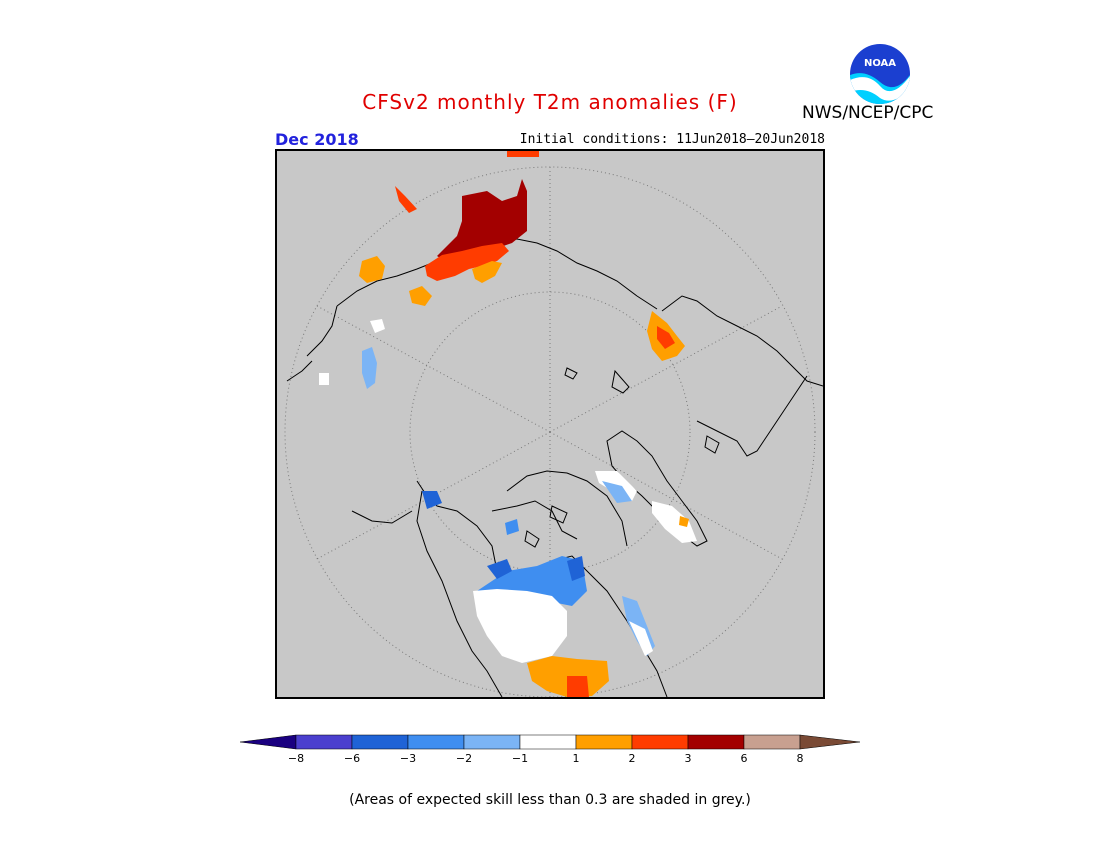 This screenshot has height=850, width=1100. What do you see at coordinates (352, 354) in the screenshot?
I see `anomaly-alaska-cool` at bounding box center [352, 354].